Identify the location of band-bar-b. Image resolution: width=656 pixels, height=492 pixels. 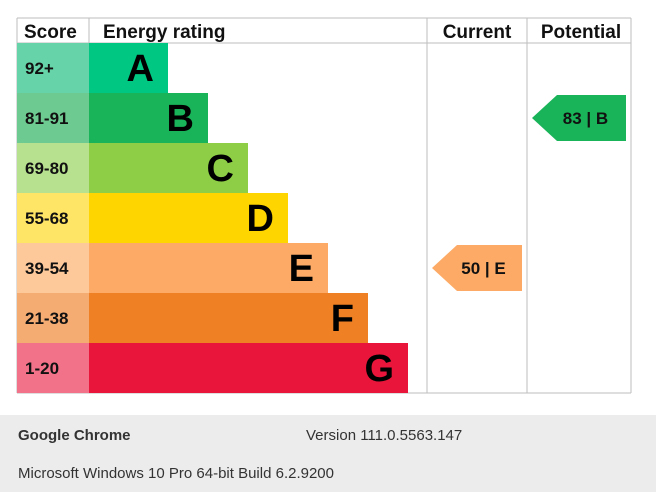
(148, 118).